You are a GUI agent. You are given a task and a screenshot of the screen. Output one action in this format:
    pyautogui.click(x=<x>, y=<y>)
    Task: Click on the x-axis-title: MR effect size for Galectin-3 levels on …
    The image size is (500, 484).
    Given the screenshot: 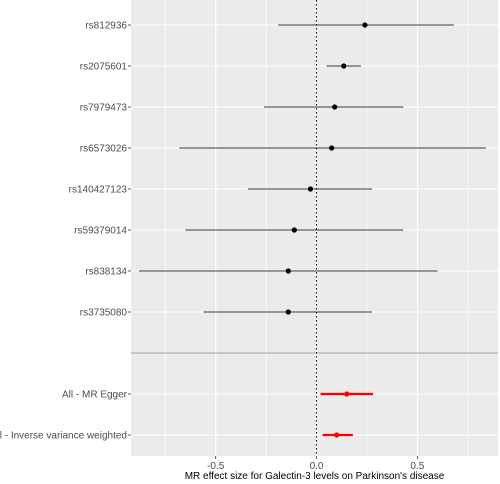 What is the action you would take?
    pyautogui.click(x=315, y=476)
    